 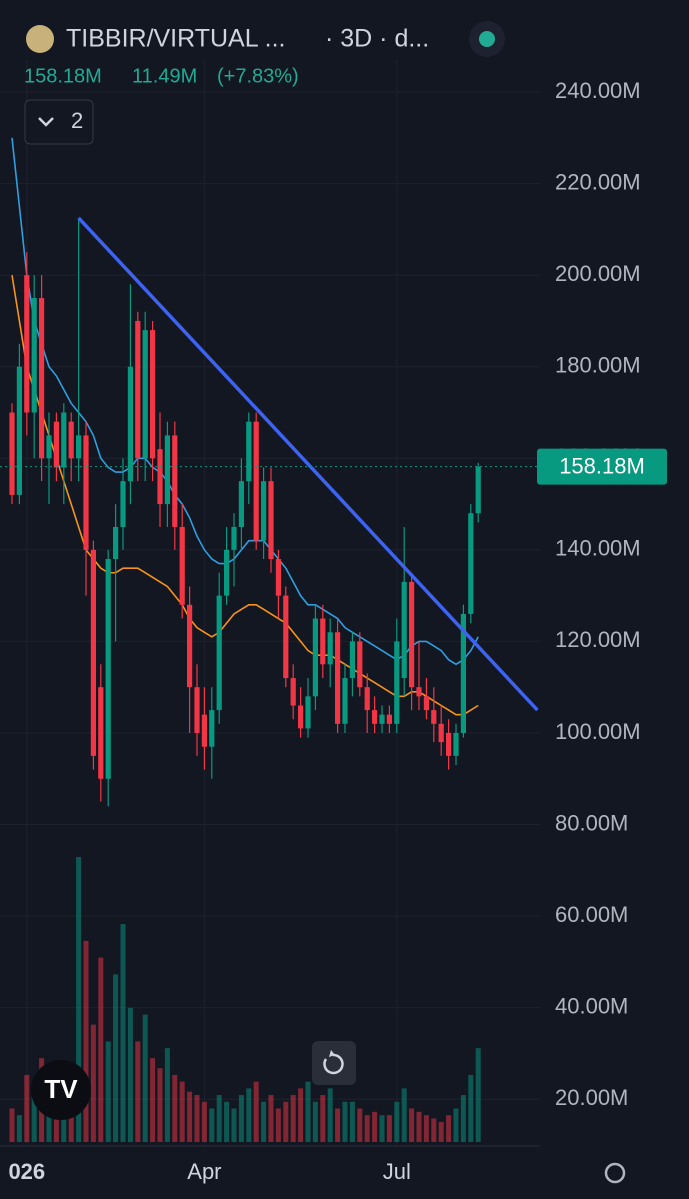 I want to click on settings-icon, so click(x=615, y=1173).